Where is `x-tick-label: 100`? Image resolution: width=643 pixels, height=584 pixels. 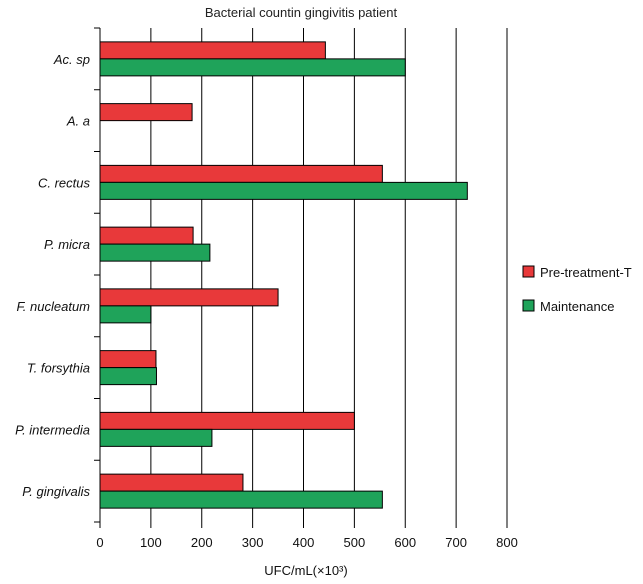 x-tick-label: 100 is located at coordinates (151, 542).